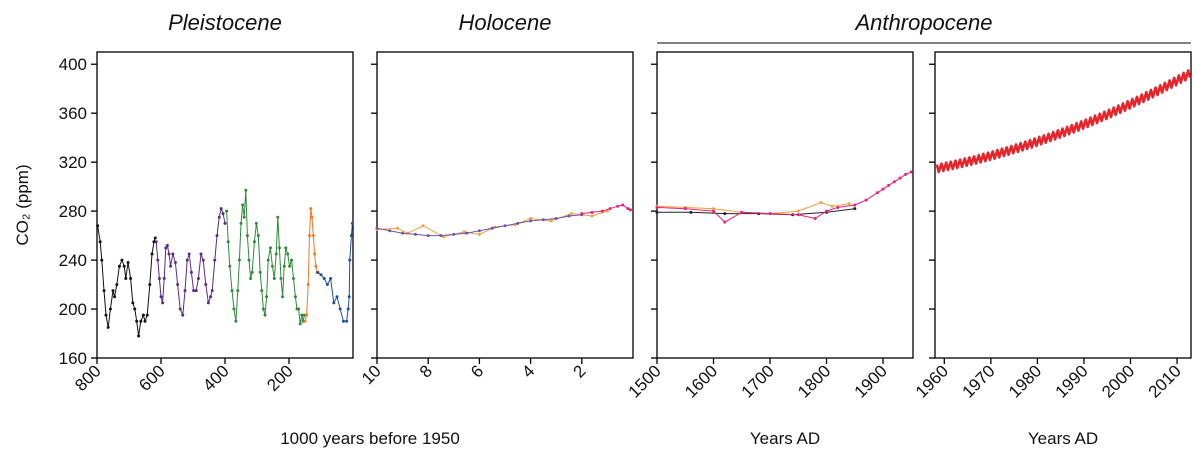  I want to click on y-tick-label: 200, so click(73, 309).